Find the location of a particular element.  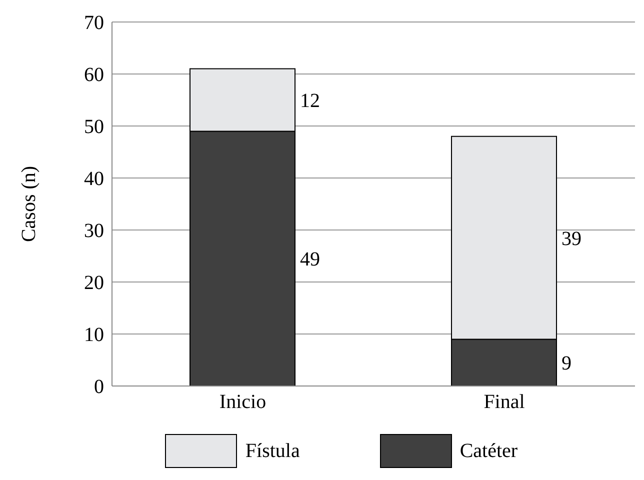

y-tick-label: 70 is located at coordinates (94, 23).